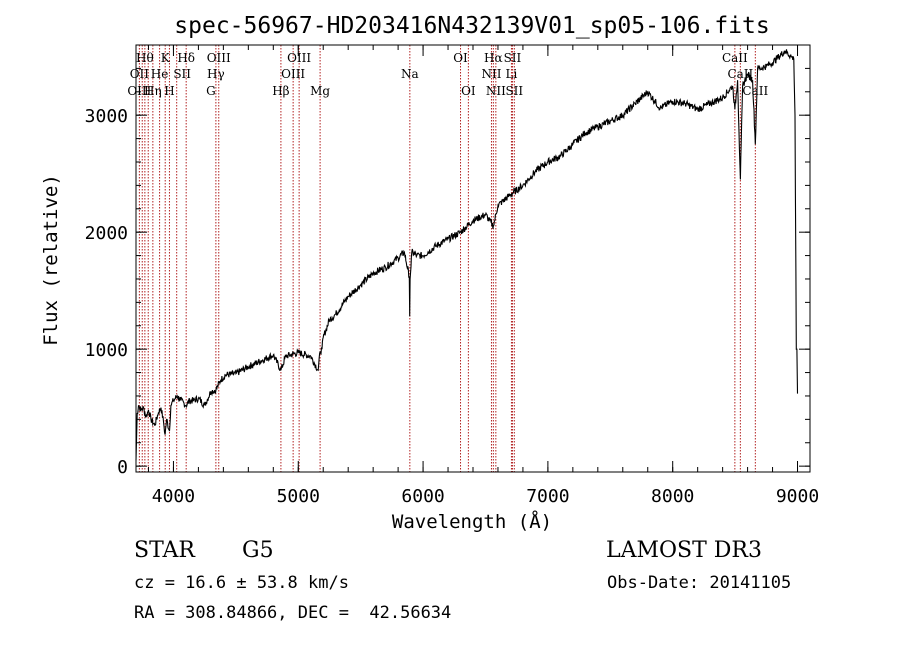 This screenshot has height=649, width=900. What do you see at coordinates (169, 91) in the screenshot?
I see `line-label: H` at bounding box center [169, 91].